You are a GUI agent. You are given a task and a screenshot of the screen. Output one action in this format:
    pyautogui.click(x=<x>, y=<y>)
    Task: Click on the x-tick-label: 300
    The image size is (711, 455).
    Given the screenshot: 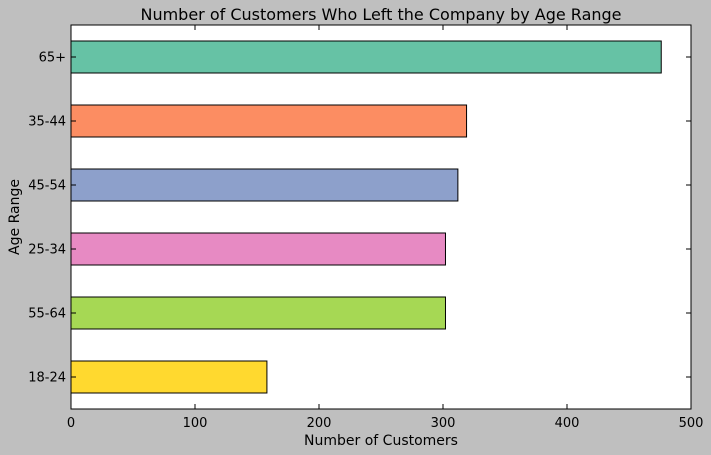 What is the action you would take?
    pyautogui.click(x=443, y=423)
    